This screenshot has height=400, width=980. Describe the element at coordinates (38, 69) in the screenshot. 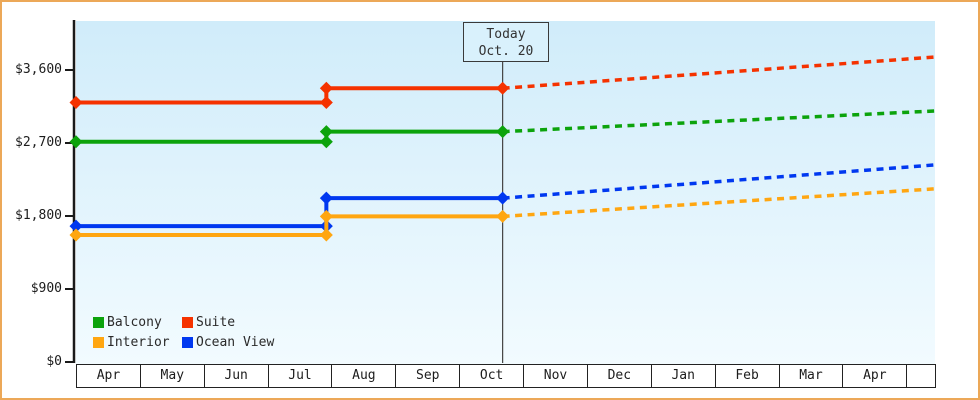

I see `y-axis-label: $3,600` at that location.